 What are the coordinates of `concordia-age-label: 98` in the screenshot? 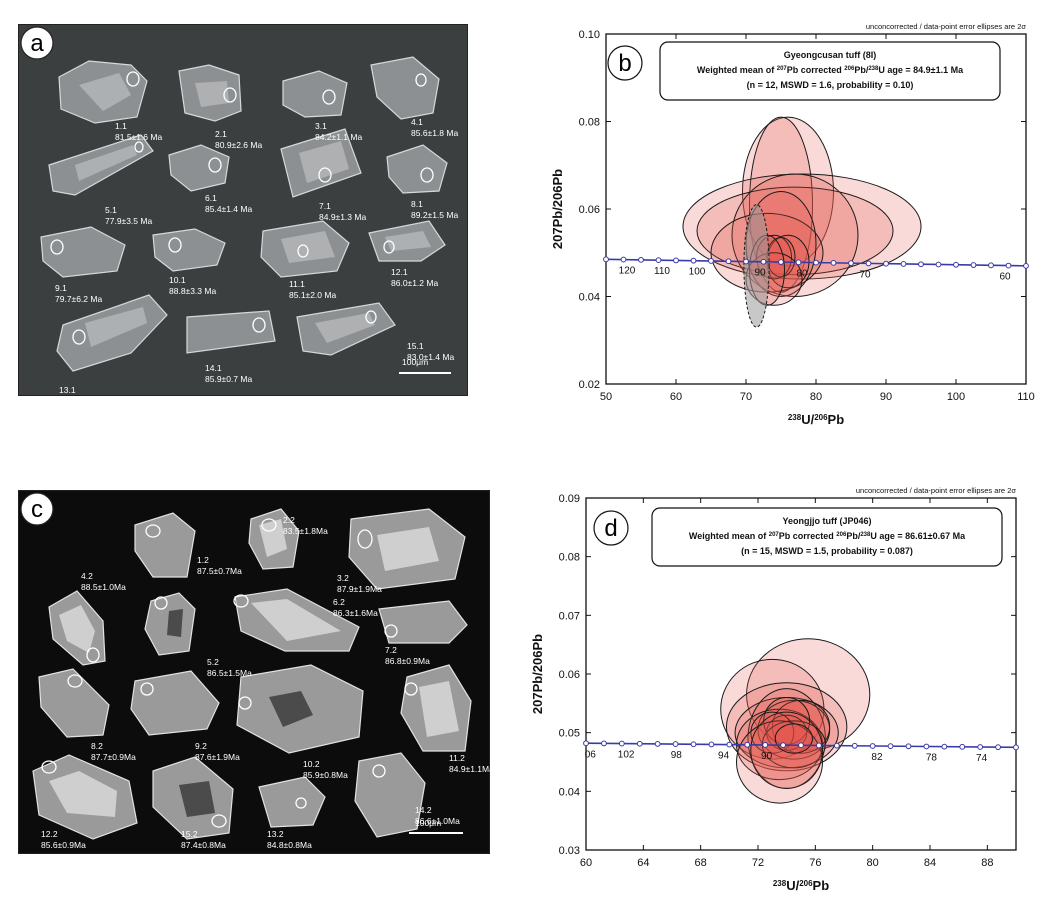 It's located at (677, 755).